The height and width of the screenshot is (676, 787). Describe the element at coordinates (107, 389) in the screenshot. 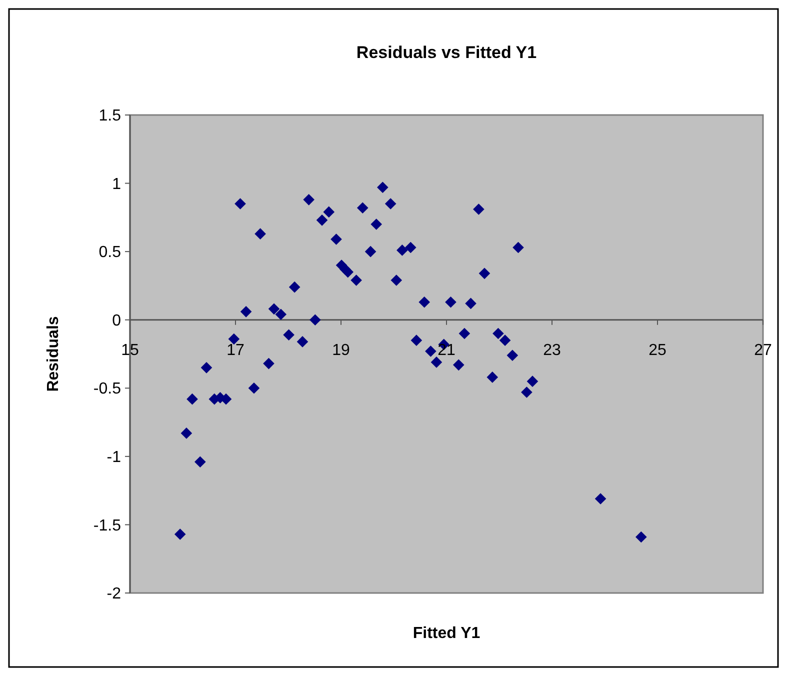

I see `y-tick-label: -0.5` at that location.